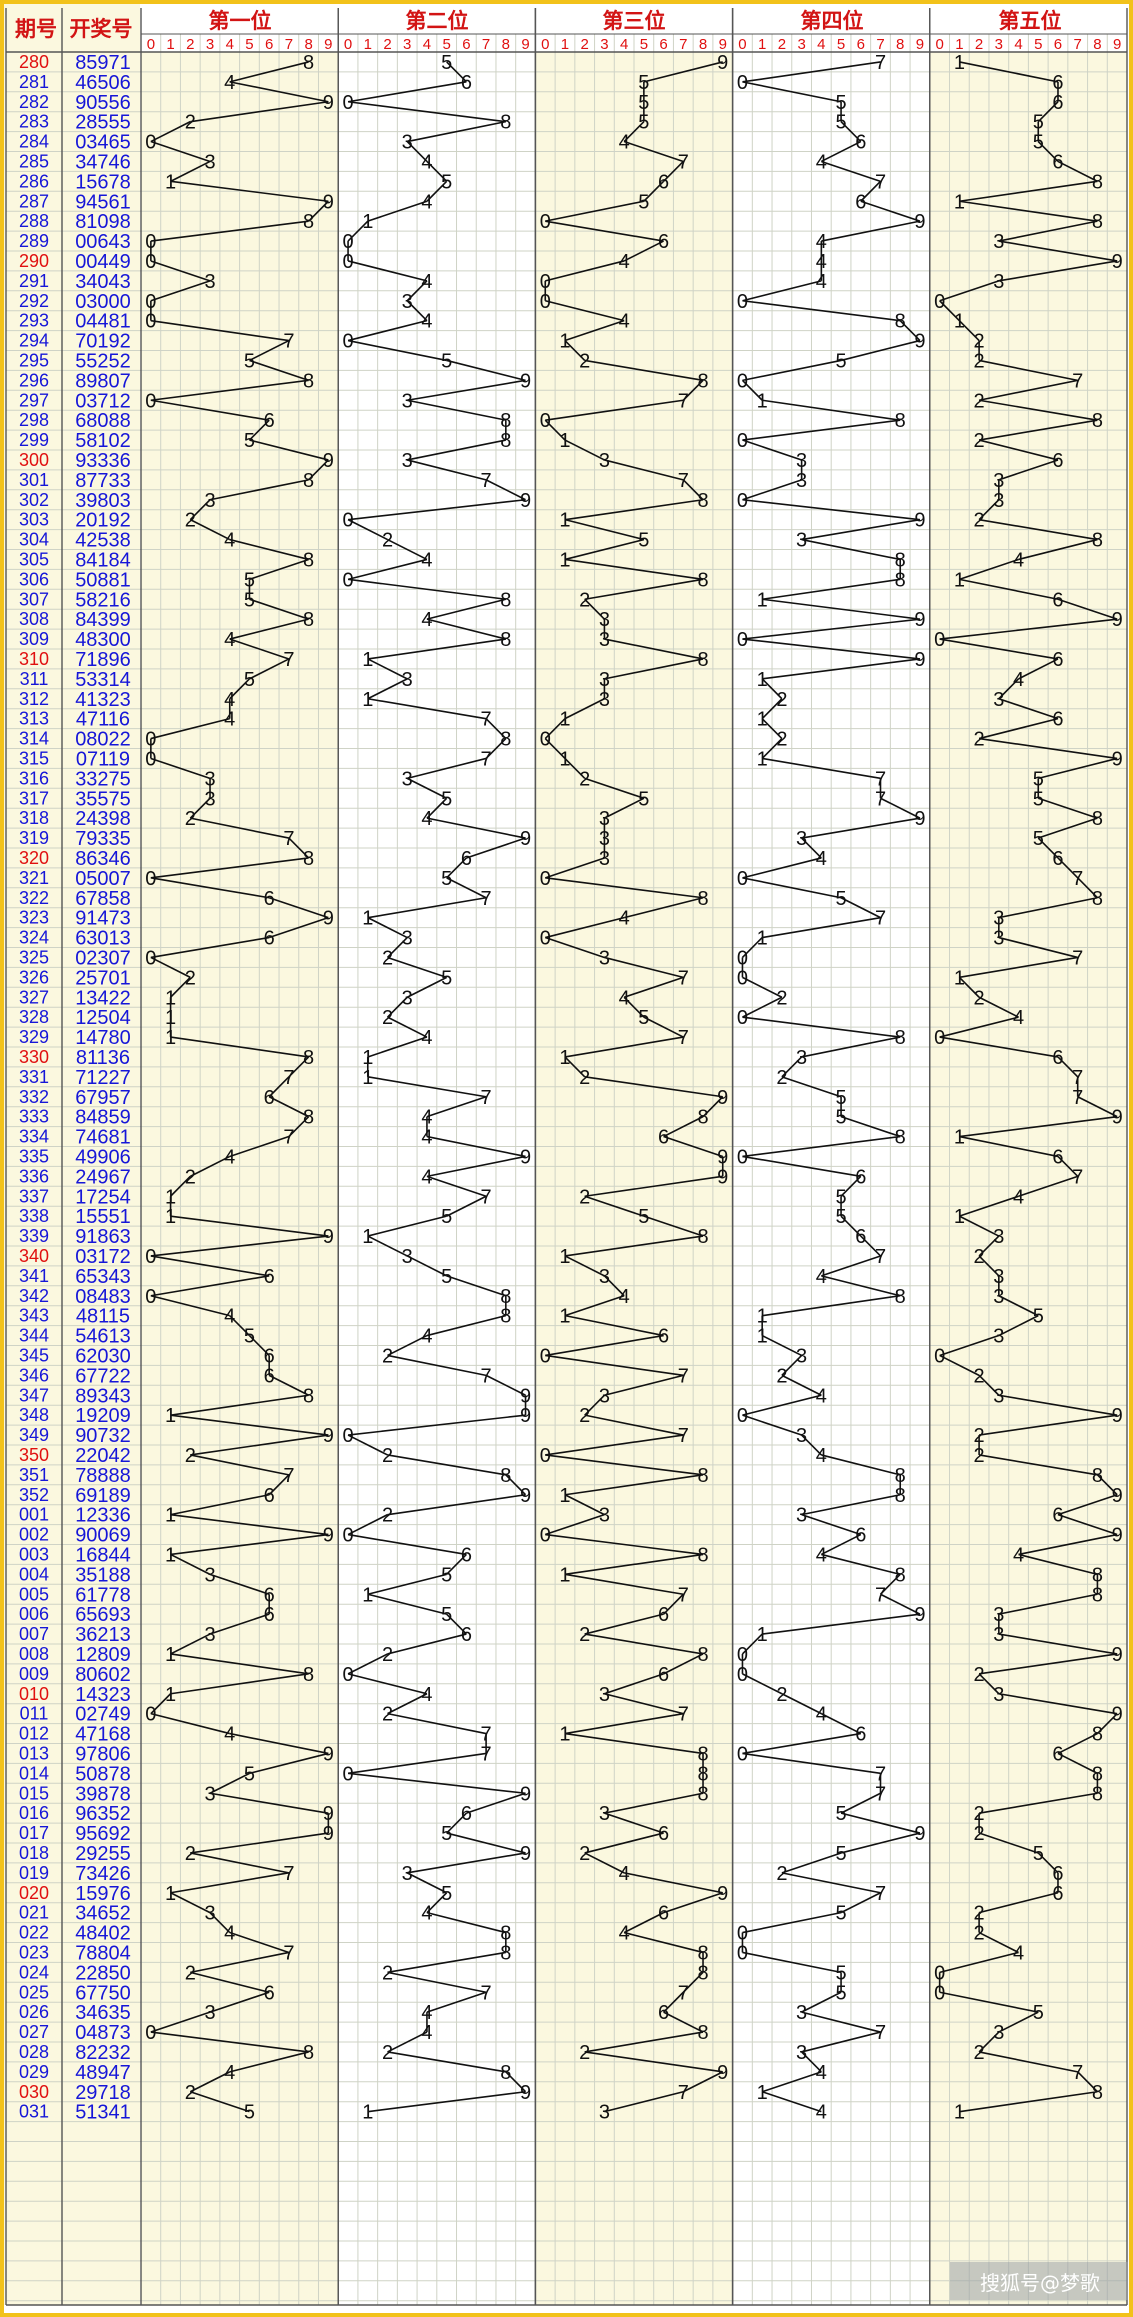 Image resolution: width=1133 pixels, height=2317 pixels. What do you see at coordinates (34, 778) in the screenshot?
I see `issue-label: 316` at bounding box center [34, 778].